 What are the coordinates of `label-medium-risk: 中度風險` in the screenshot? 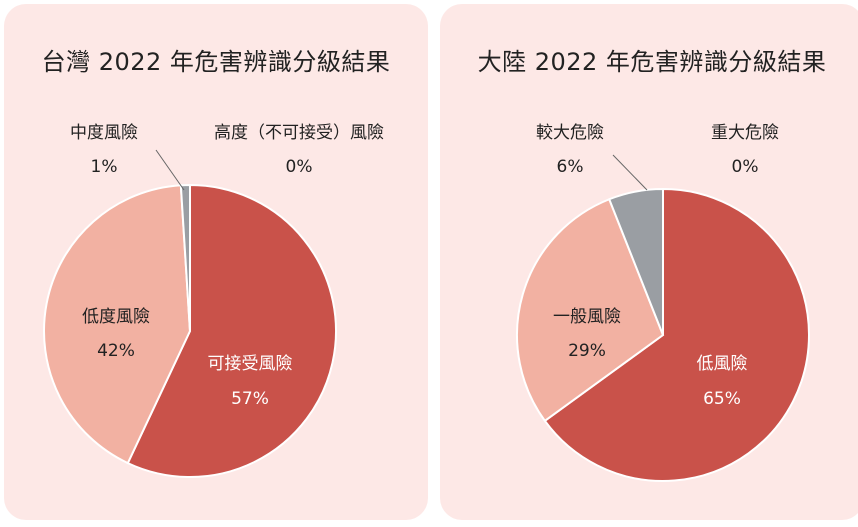 It's located at (104, 133).